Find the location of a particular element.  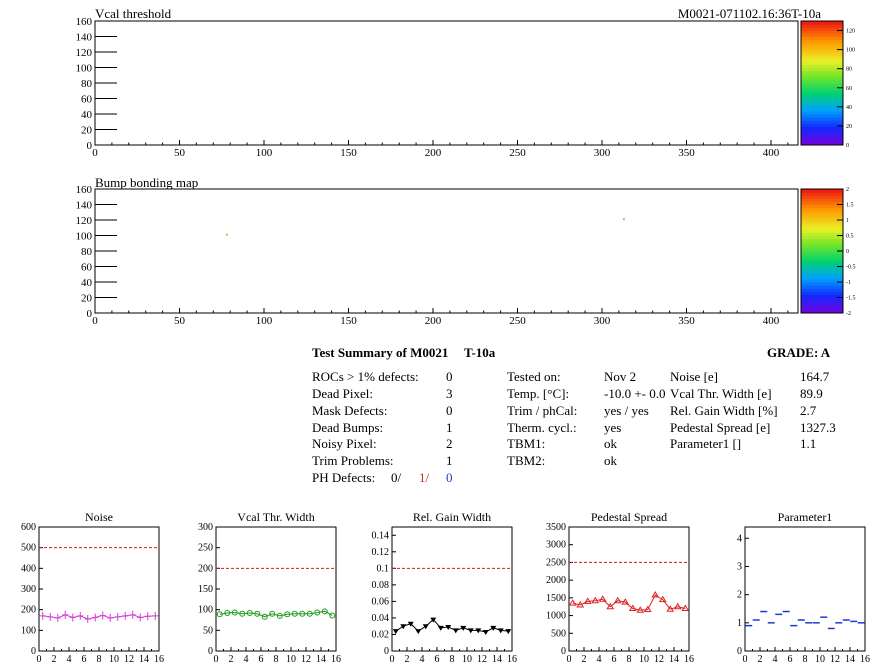

plot-area is located at coordinates (446, 83).